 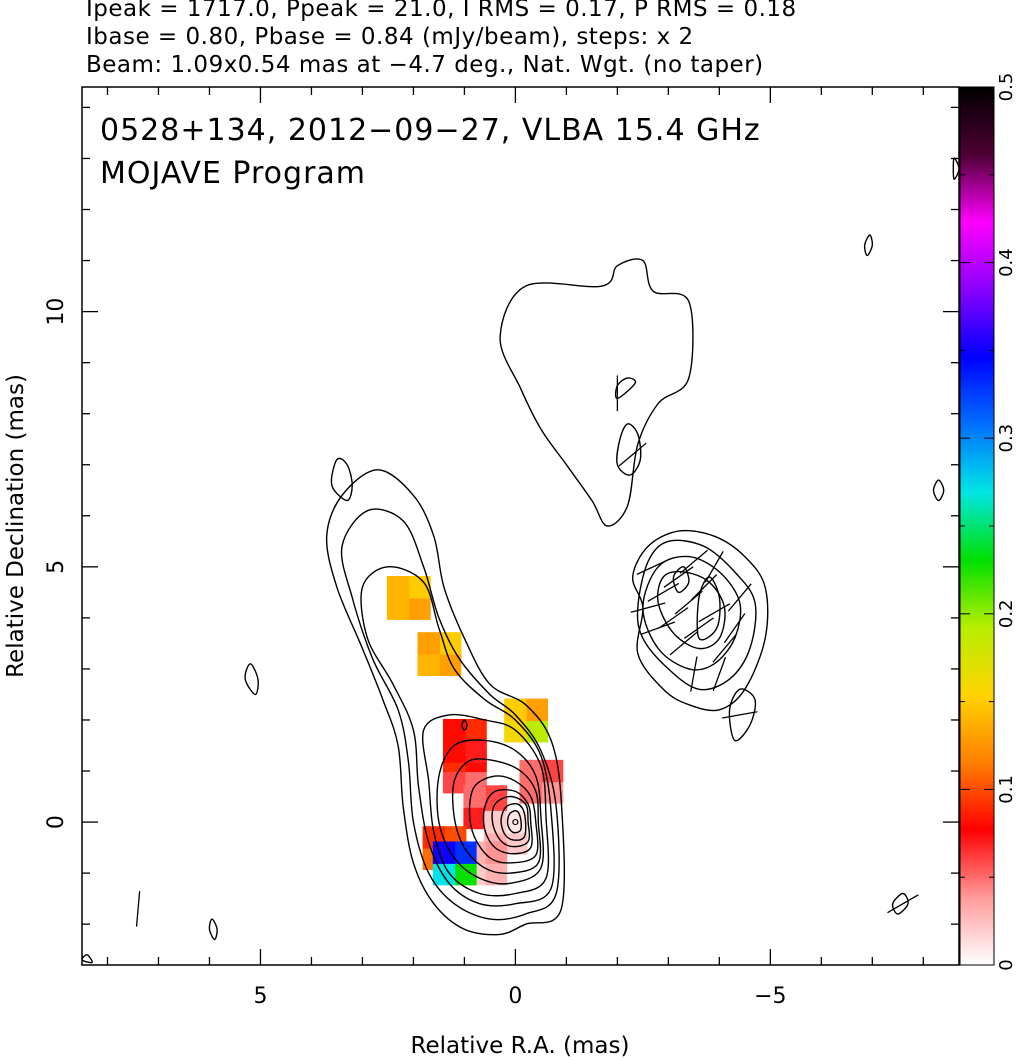 I want to click on colorbar-tick-label: 0.1, so click(x=1006, y=789).